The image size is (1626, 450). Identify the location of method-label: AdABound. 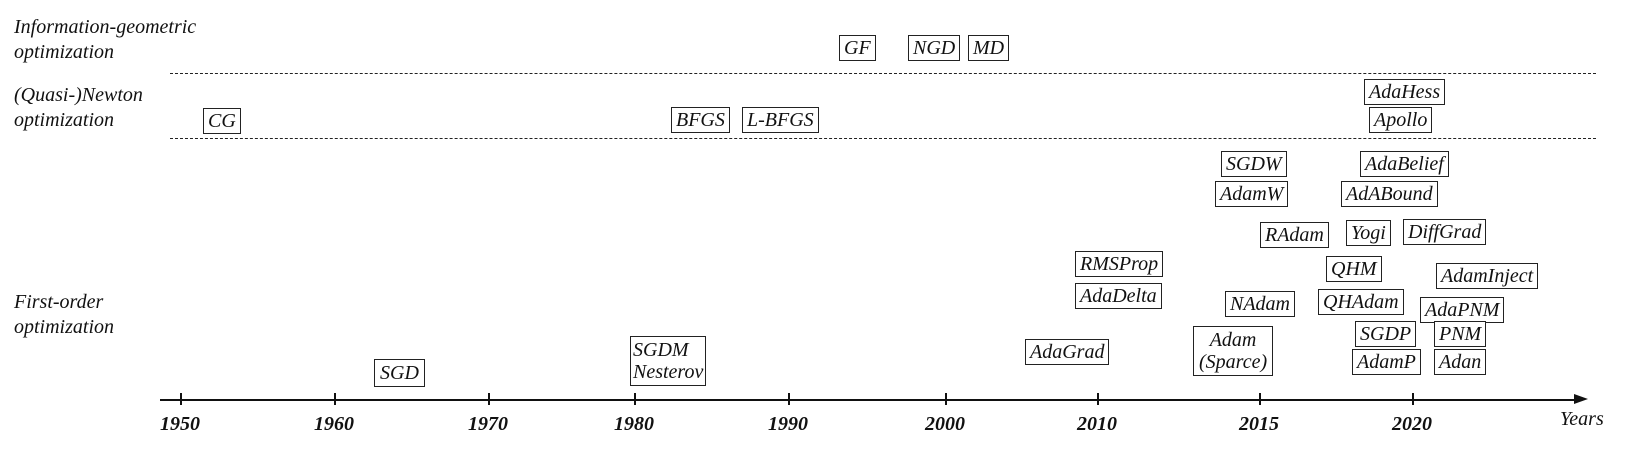
(1389, 194).